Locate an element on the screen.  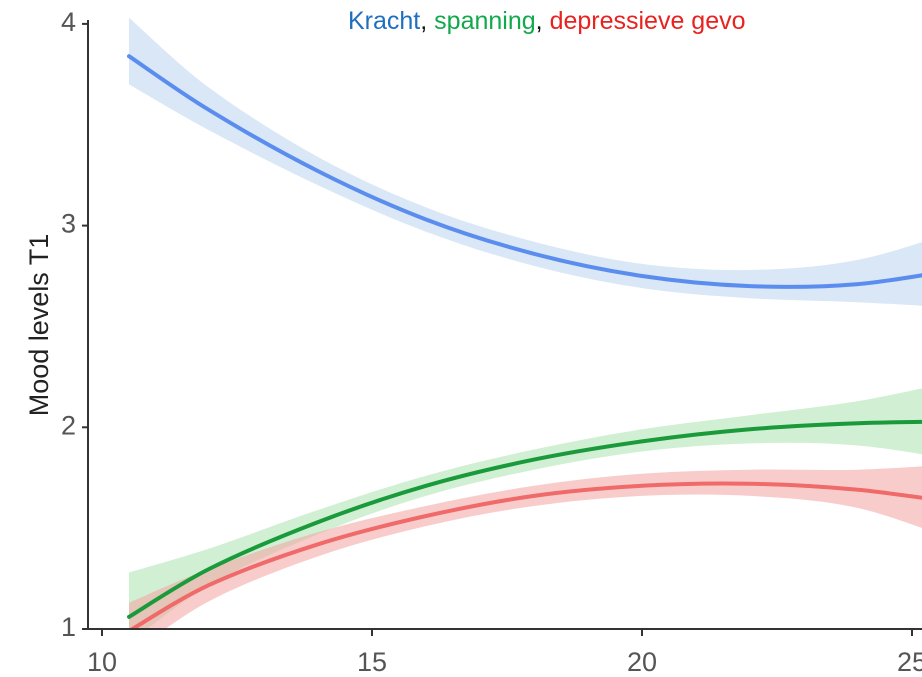
y-tick-label: 2 is located at coordinates (68, 425).